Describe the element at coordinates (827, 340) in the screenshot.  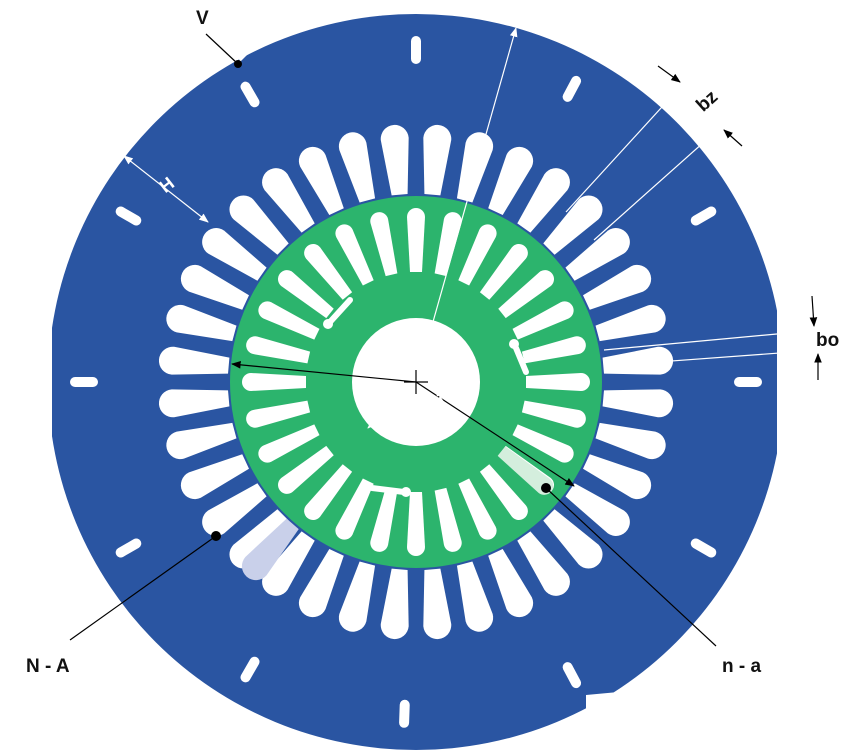
I see `label-bo: bo` at that location.